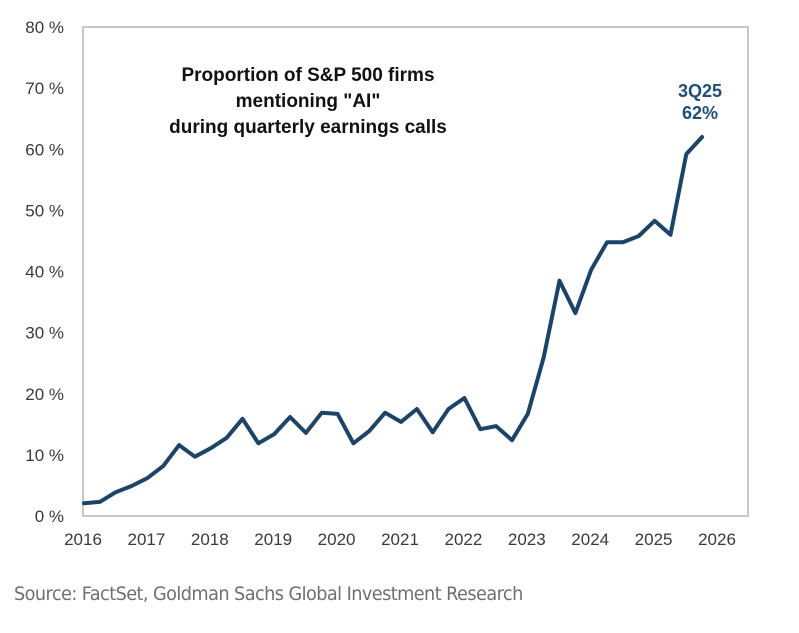  Describe the element at coordinates (590, 539) in the screenshot. I see `x-tick-label: 2024` at that location.